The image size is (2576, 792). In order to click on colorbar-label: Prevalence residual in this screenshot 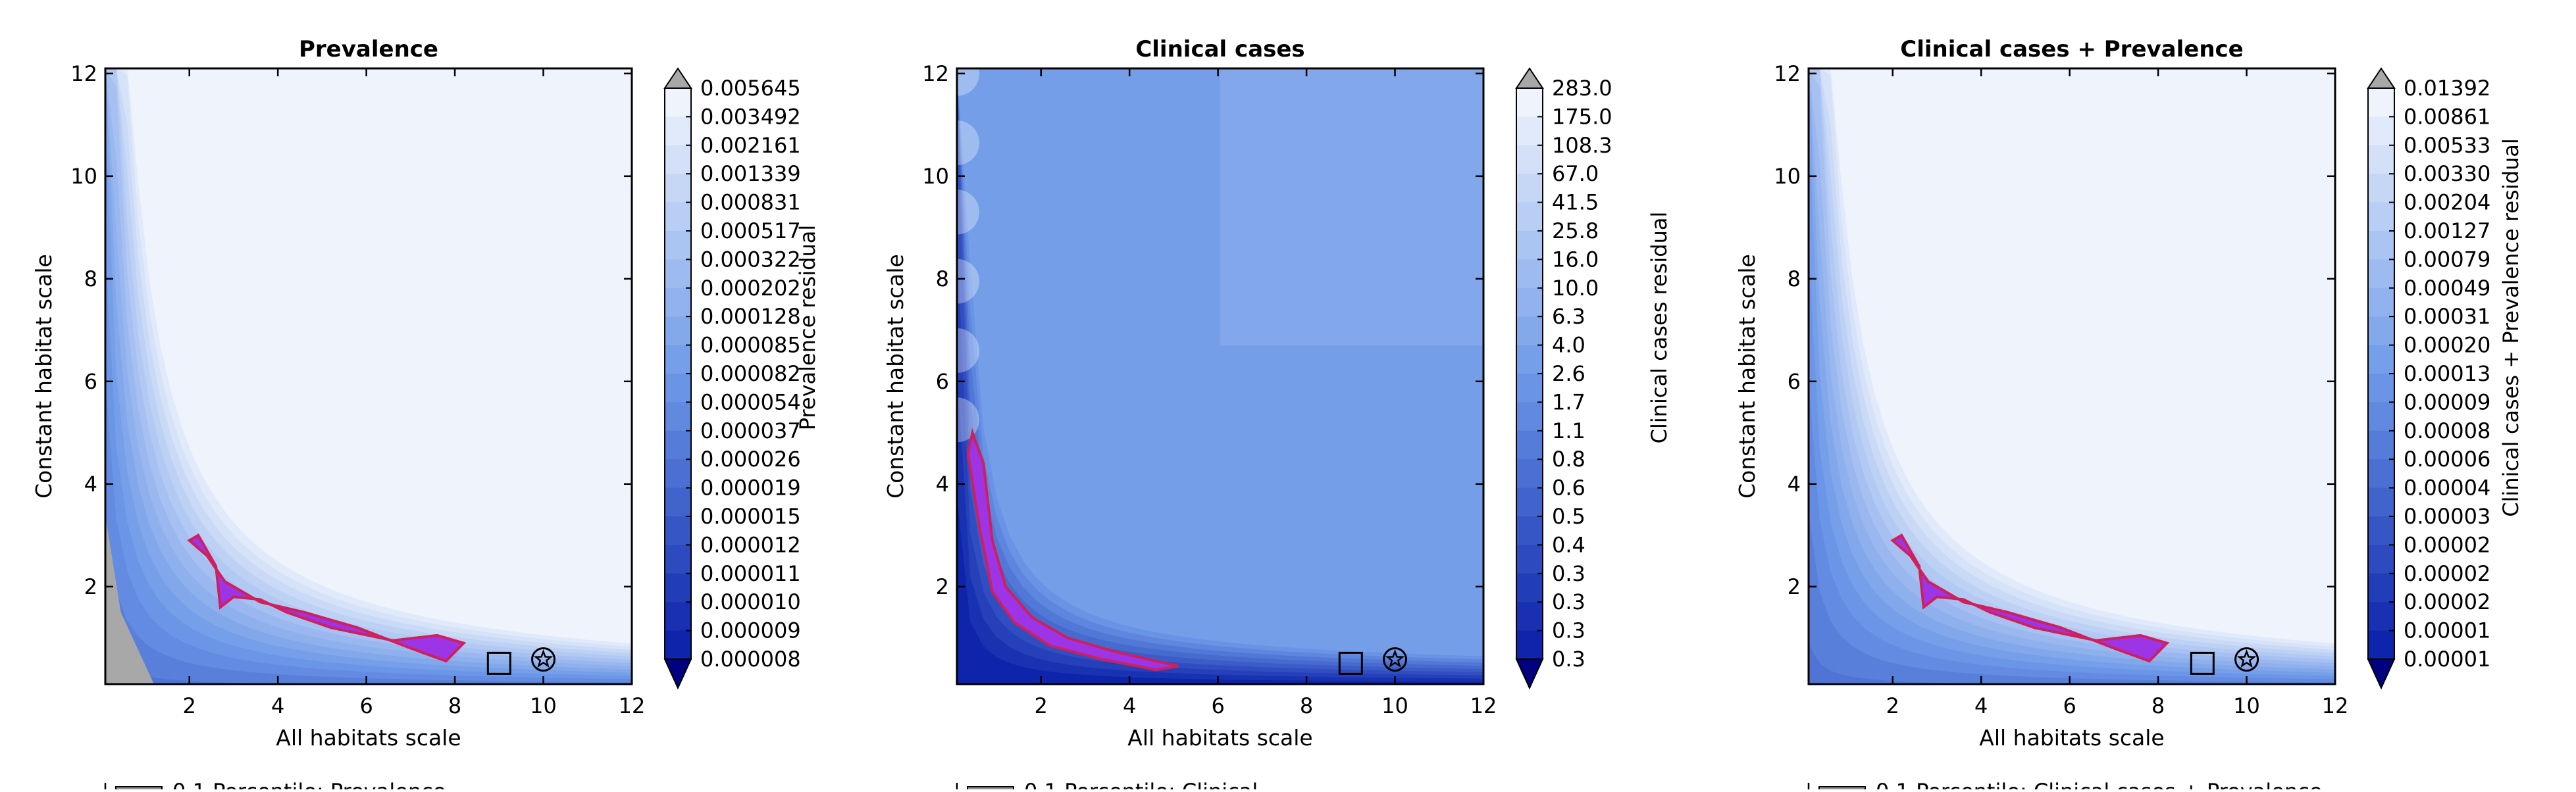, I will do `click(807, 328)`.